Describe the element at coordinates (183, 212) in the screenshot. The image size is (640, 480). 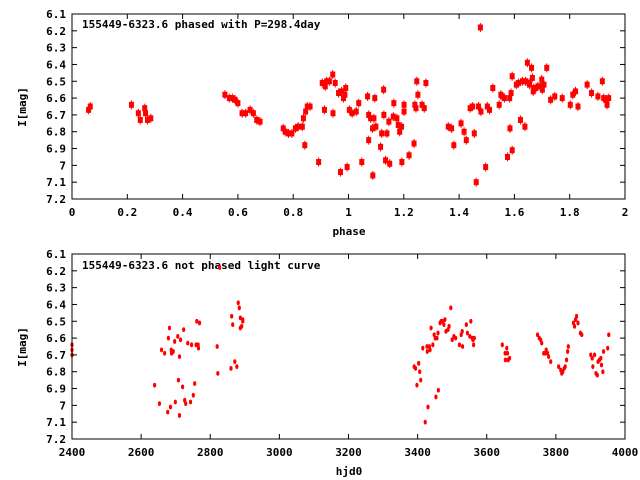
I see `x-tick-label: 0.4` at that location.